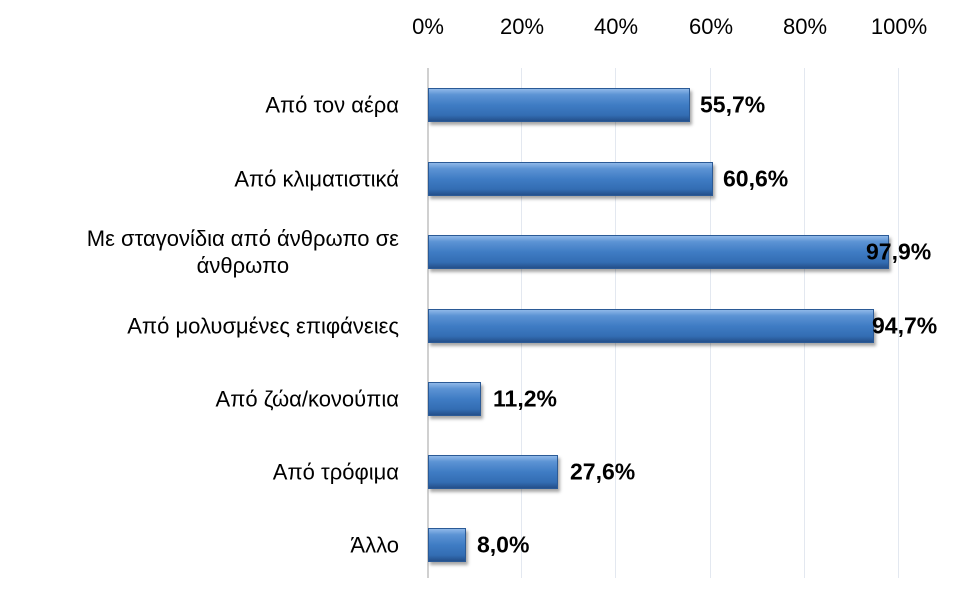 This screenshot has height=604, width=955. What do you see at coordinates (522, 26) in the screenshot?
I see `x-tick-20: 20%` at bounding box center [522, 26].